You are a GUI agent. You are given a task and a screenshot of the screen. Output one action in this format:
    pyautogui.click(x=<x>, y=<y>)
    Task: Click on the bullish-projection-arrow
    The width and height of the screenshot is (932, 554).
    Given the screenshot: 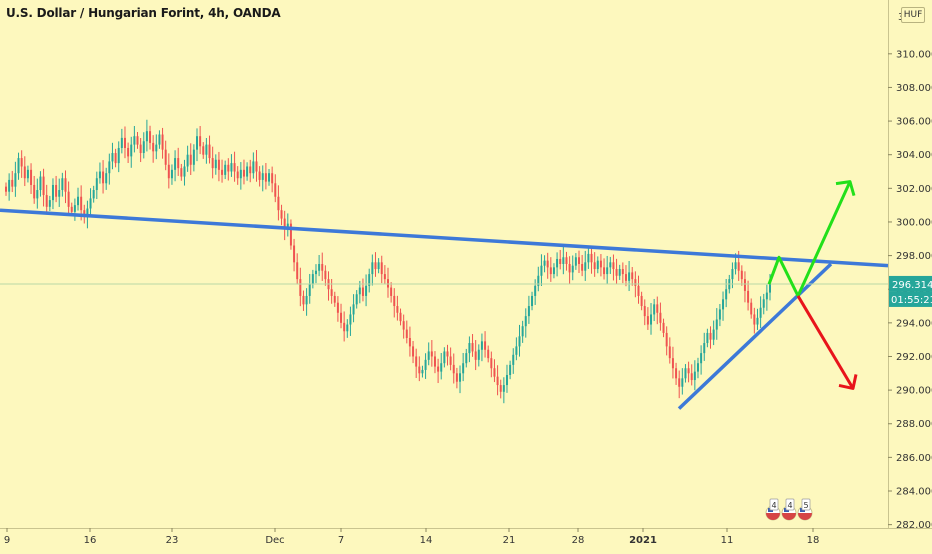 What is the action you would take?
    pyautogui.click(x=809, y=239)
    